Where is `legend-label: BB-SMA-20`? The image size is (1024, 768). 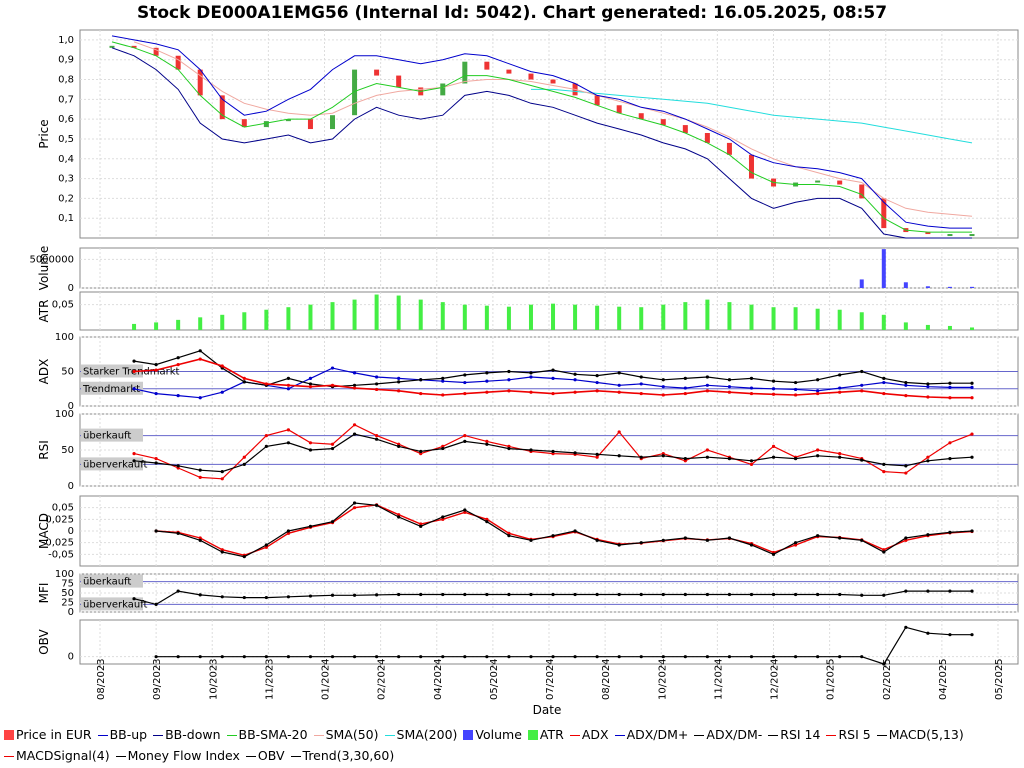
legend-label: BB-SMA-20 is located at coordinates (273, 734).